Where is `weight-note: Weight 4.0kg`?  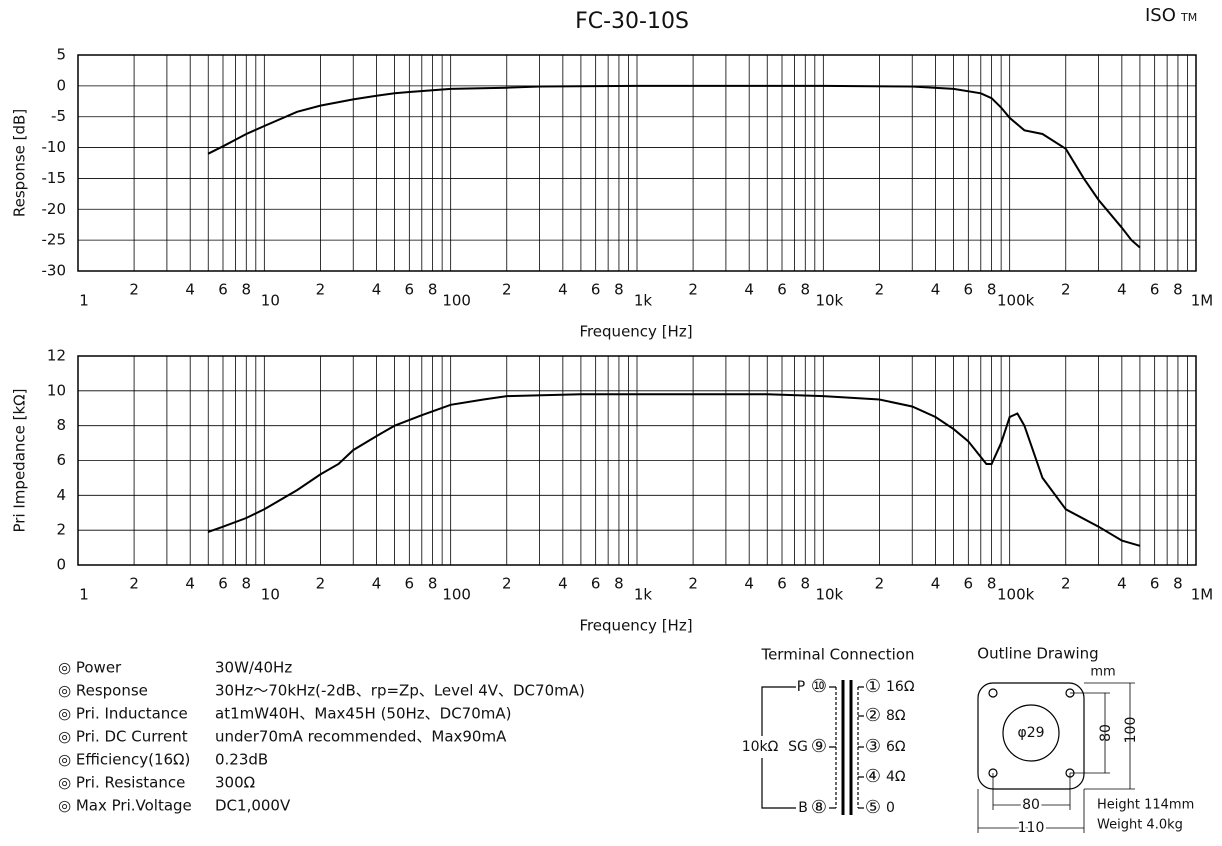 weight-note: Weight 4.0kg is located at coordinates (1140, 825).